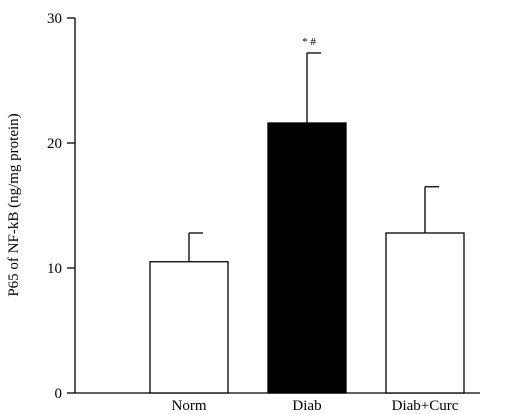 The height and width of the screenshot is (414, 505). I want to click on bar-diab-curc, so click(425, 313).